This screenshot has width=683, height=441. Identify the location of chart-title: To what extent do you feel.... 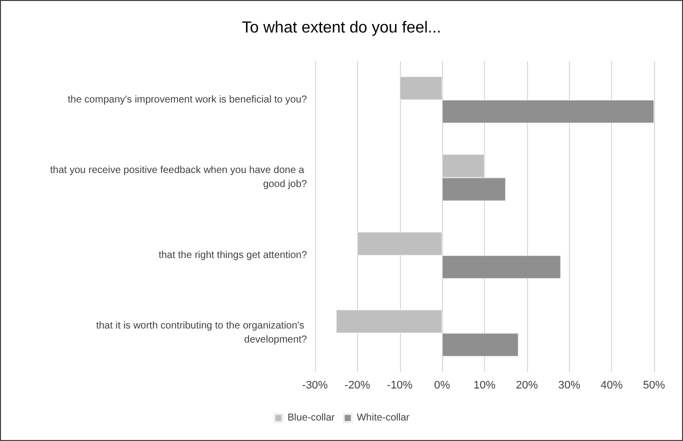
(342, 28).